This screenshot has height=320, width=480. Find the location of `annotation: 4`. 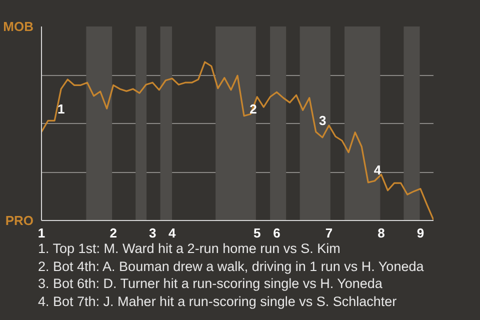

annotation: 4 is located at coordinates (378, 170).